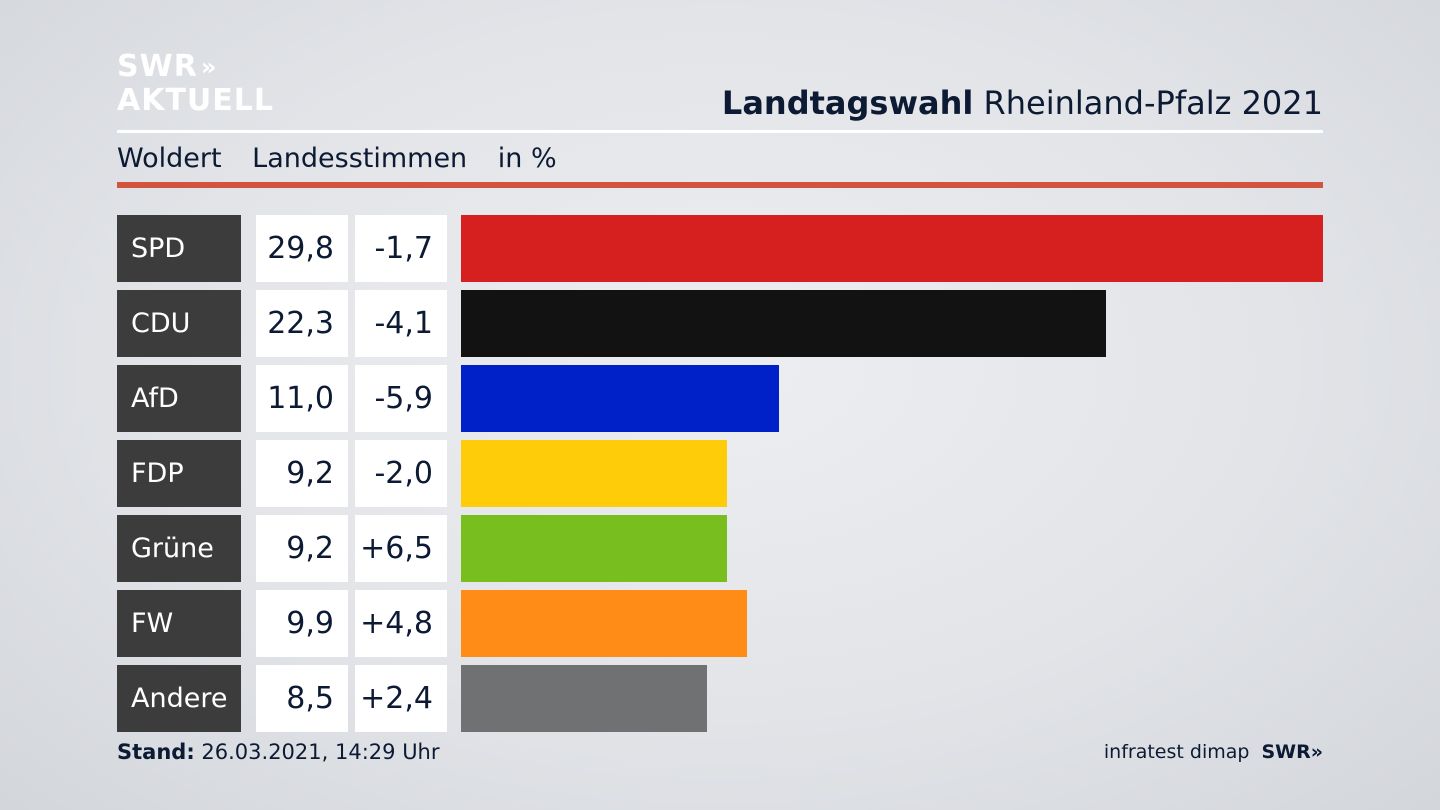 Image resolution: width=1440 pixels, height=810 pixels. Describe the element at coordinates (360, 158) in the screenshot. I see `subtitle-metric: Landesstimmen` at that location.